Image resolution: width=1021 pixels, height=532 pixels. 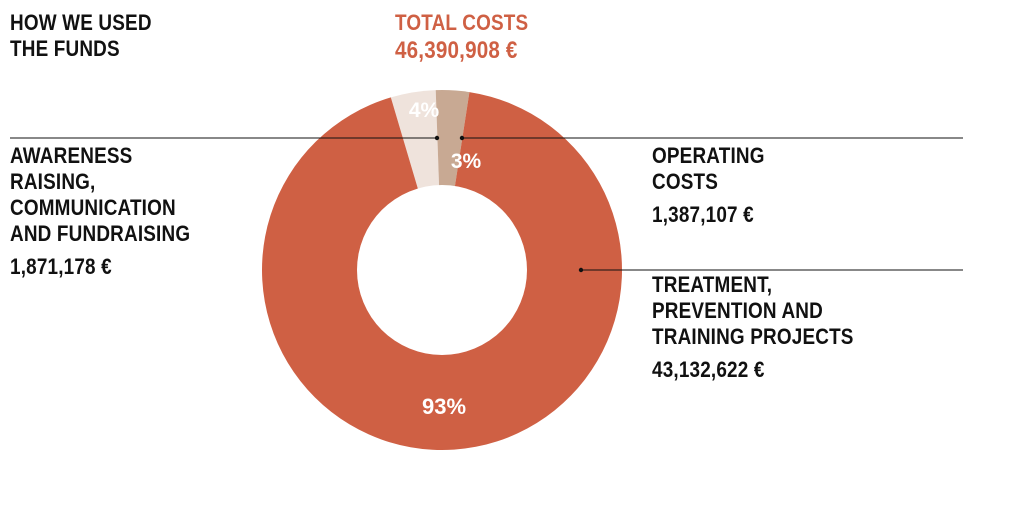 I want to click on operating-label-line: OPERATING, so click(x=708, y=155).